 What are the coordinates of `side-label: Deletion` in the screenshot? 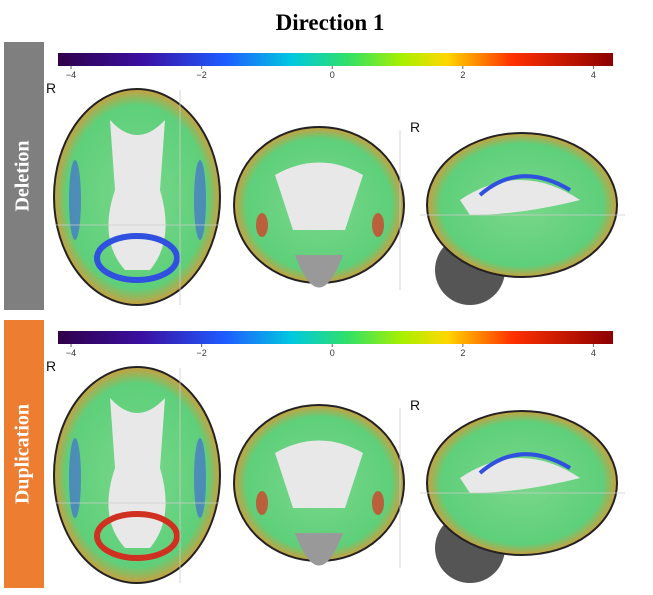 It's located at (23, 175).